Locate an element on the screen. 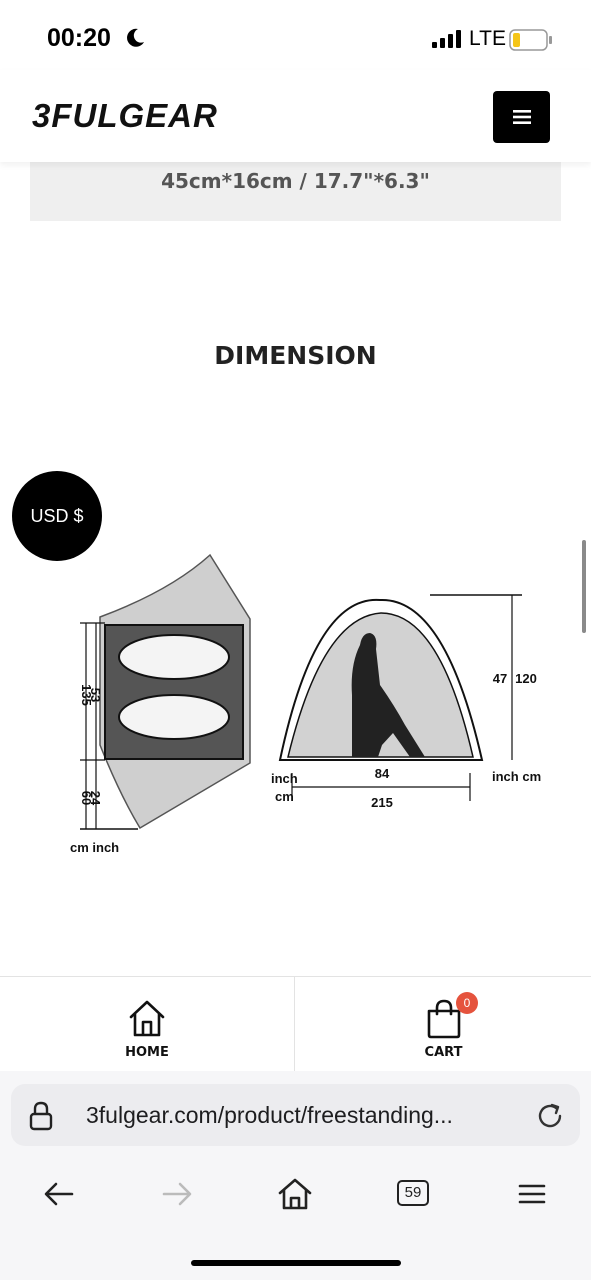 The height and width of the screenshot is (1280, 591). nav-cart: 0 CART is located at coordinates (443, 1024).